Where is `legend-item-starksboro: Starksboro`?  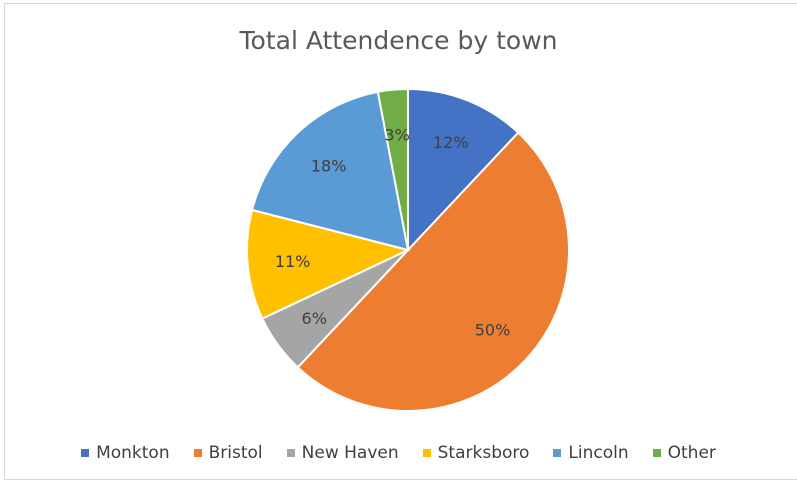
legend-item-starksboro: Starksboro is located at coordinates (476, 453).